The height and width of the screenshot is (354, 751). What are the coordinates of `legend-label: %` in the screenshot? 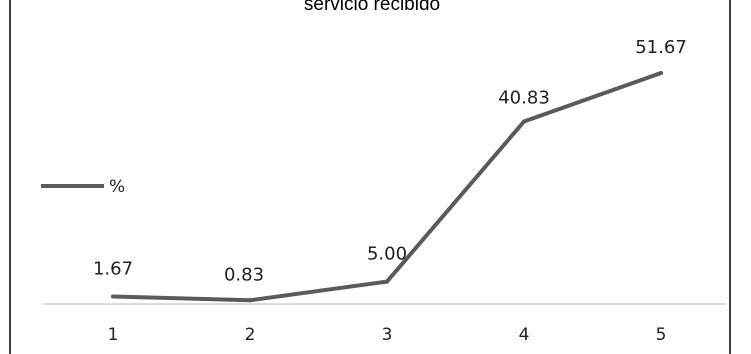 It's located at (117, 187).